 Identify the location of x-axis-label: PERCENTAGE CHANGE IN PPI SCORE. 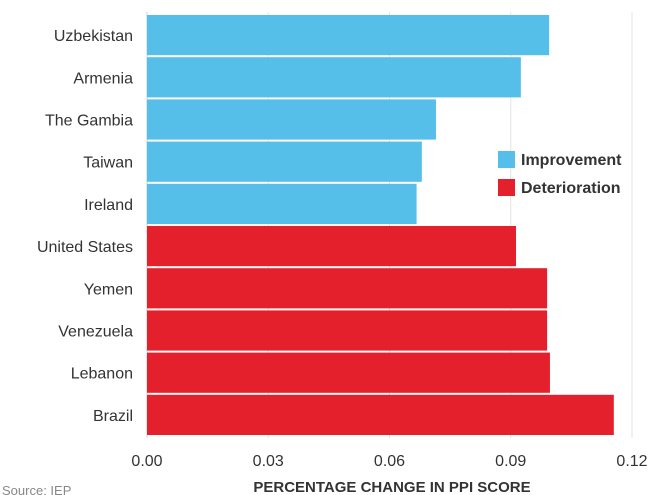
(391, 487).